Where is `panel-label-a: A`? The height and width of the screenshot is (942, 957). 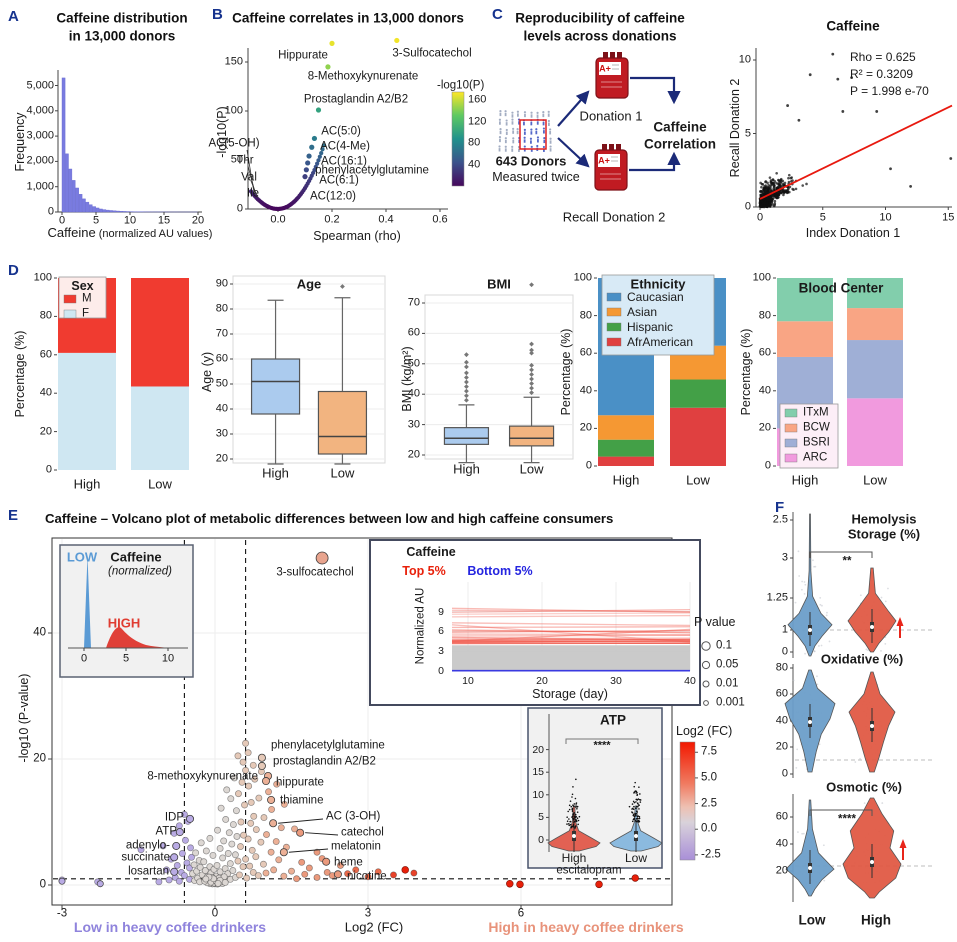 panel-label-a: A is located at coordinates (13, 16).